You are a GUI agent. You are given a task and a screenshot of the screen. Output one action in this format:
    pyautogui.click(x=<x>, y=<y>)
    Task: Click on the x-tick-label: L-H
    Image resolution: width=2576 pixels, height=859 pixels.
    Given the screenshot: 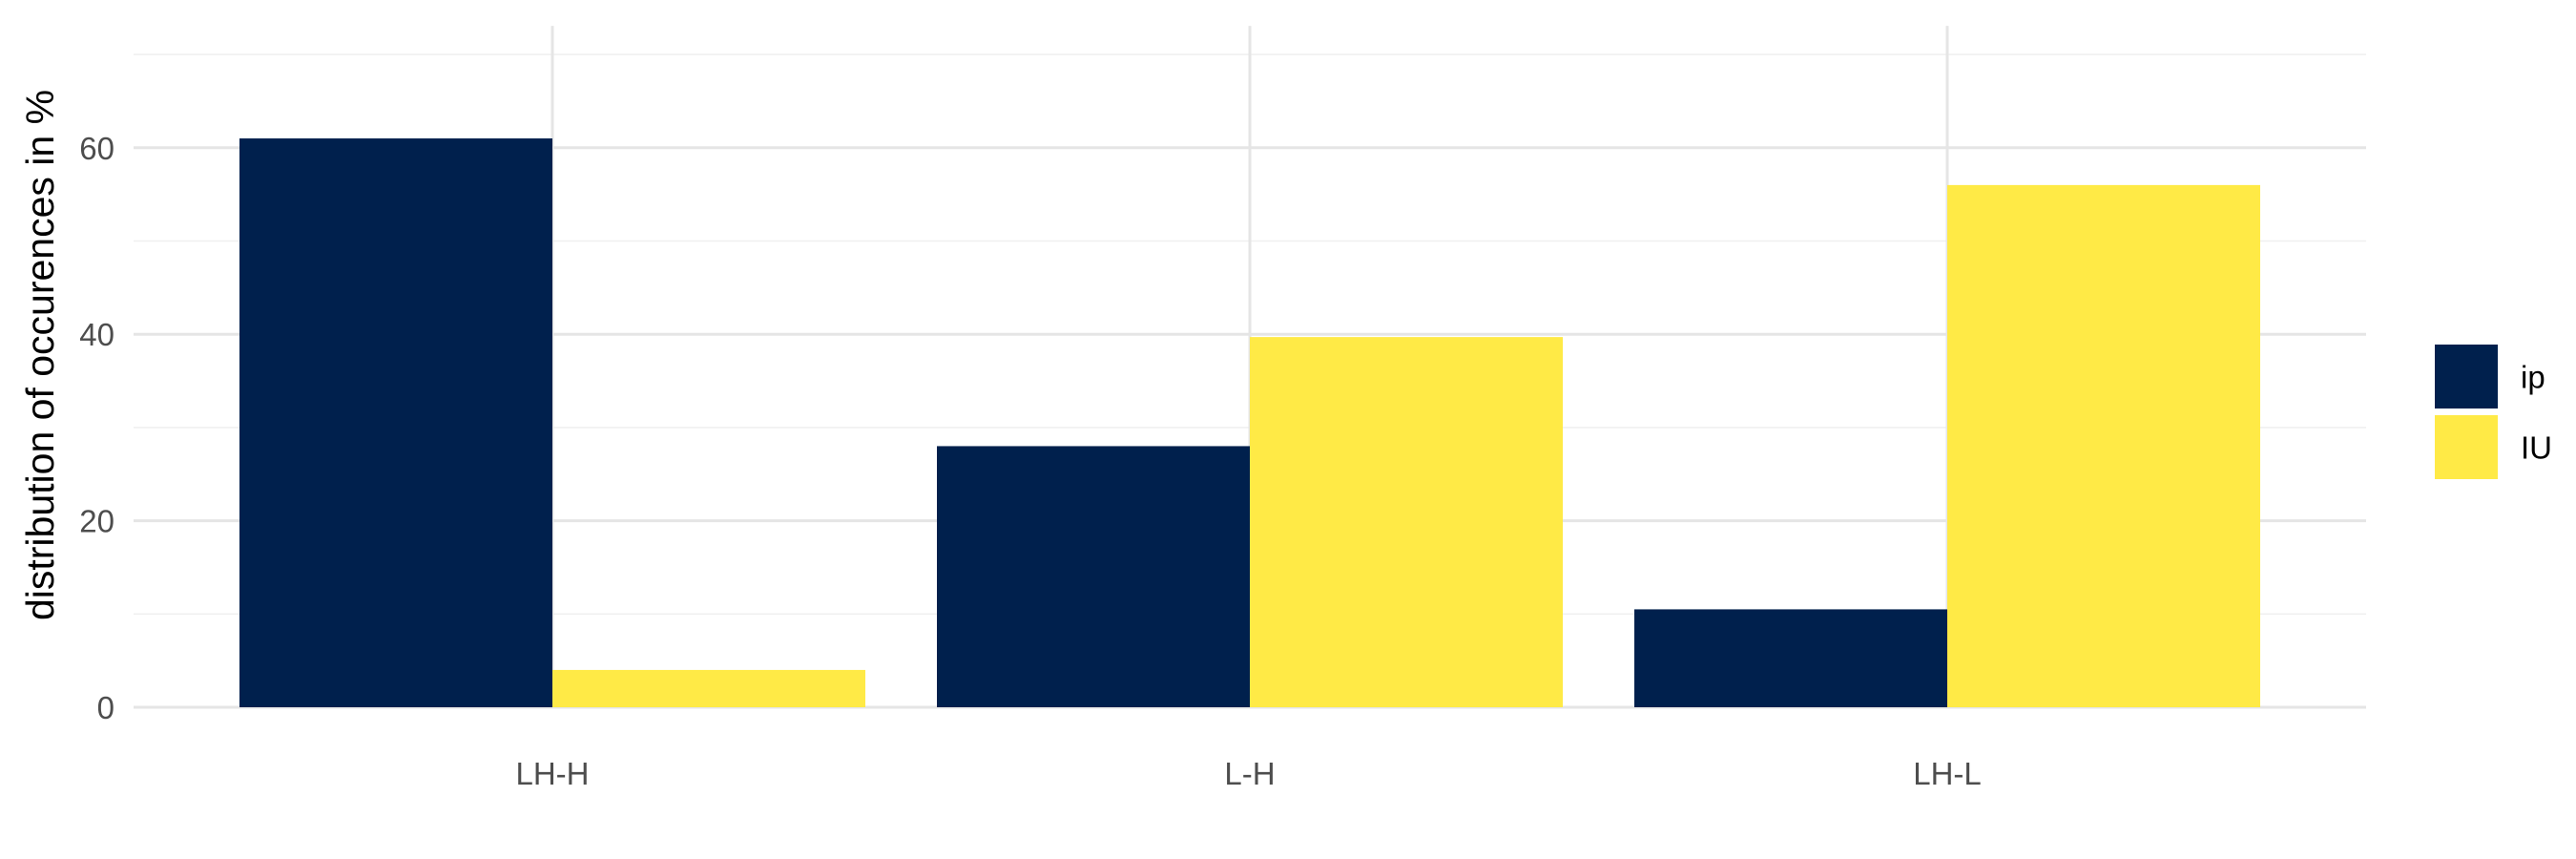 What is the action you would take?
    pyautogui.click(x=1249, y=773)
    